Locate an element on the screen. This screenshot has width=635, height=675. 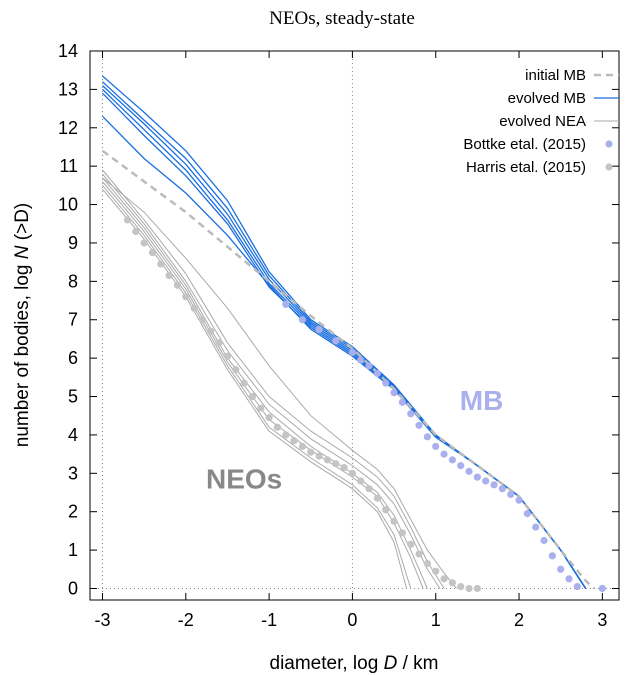
y-tick-label: 4 is located at coordinates (73, 435).